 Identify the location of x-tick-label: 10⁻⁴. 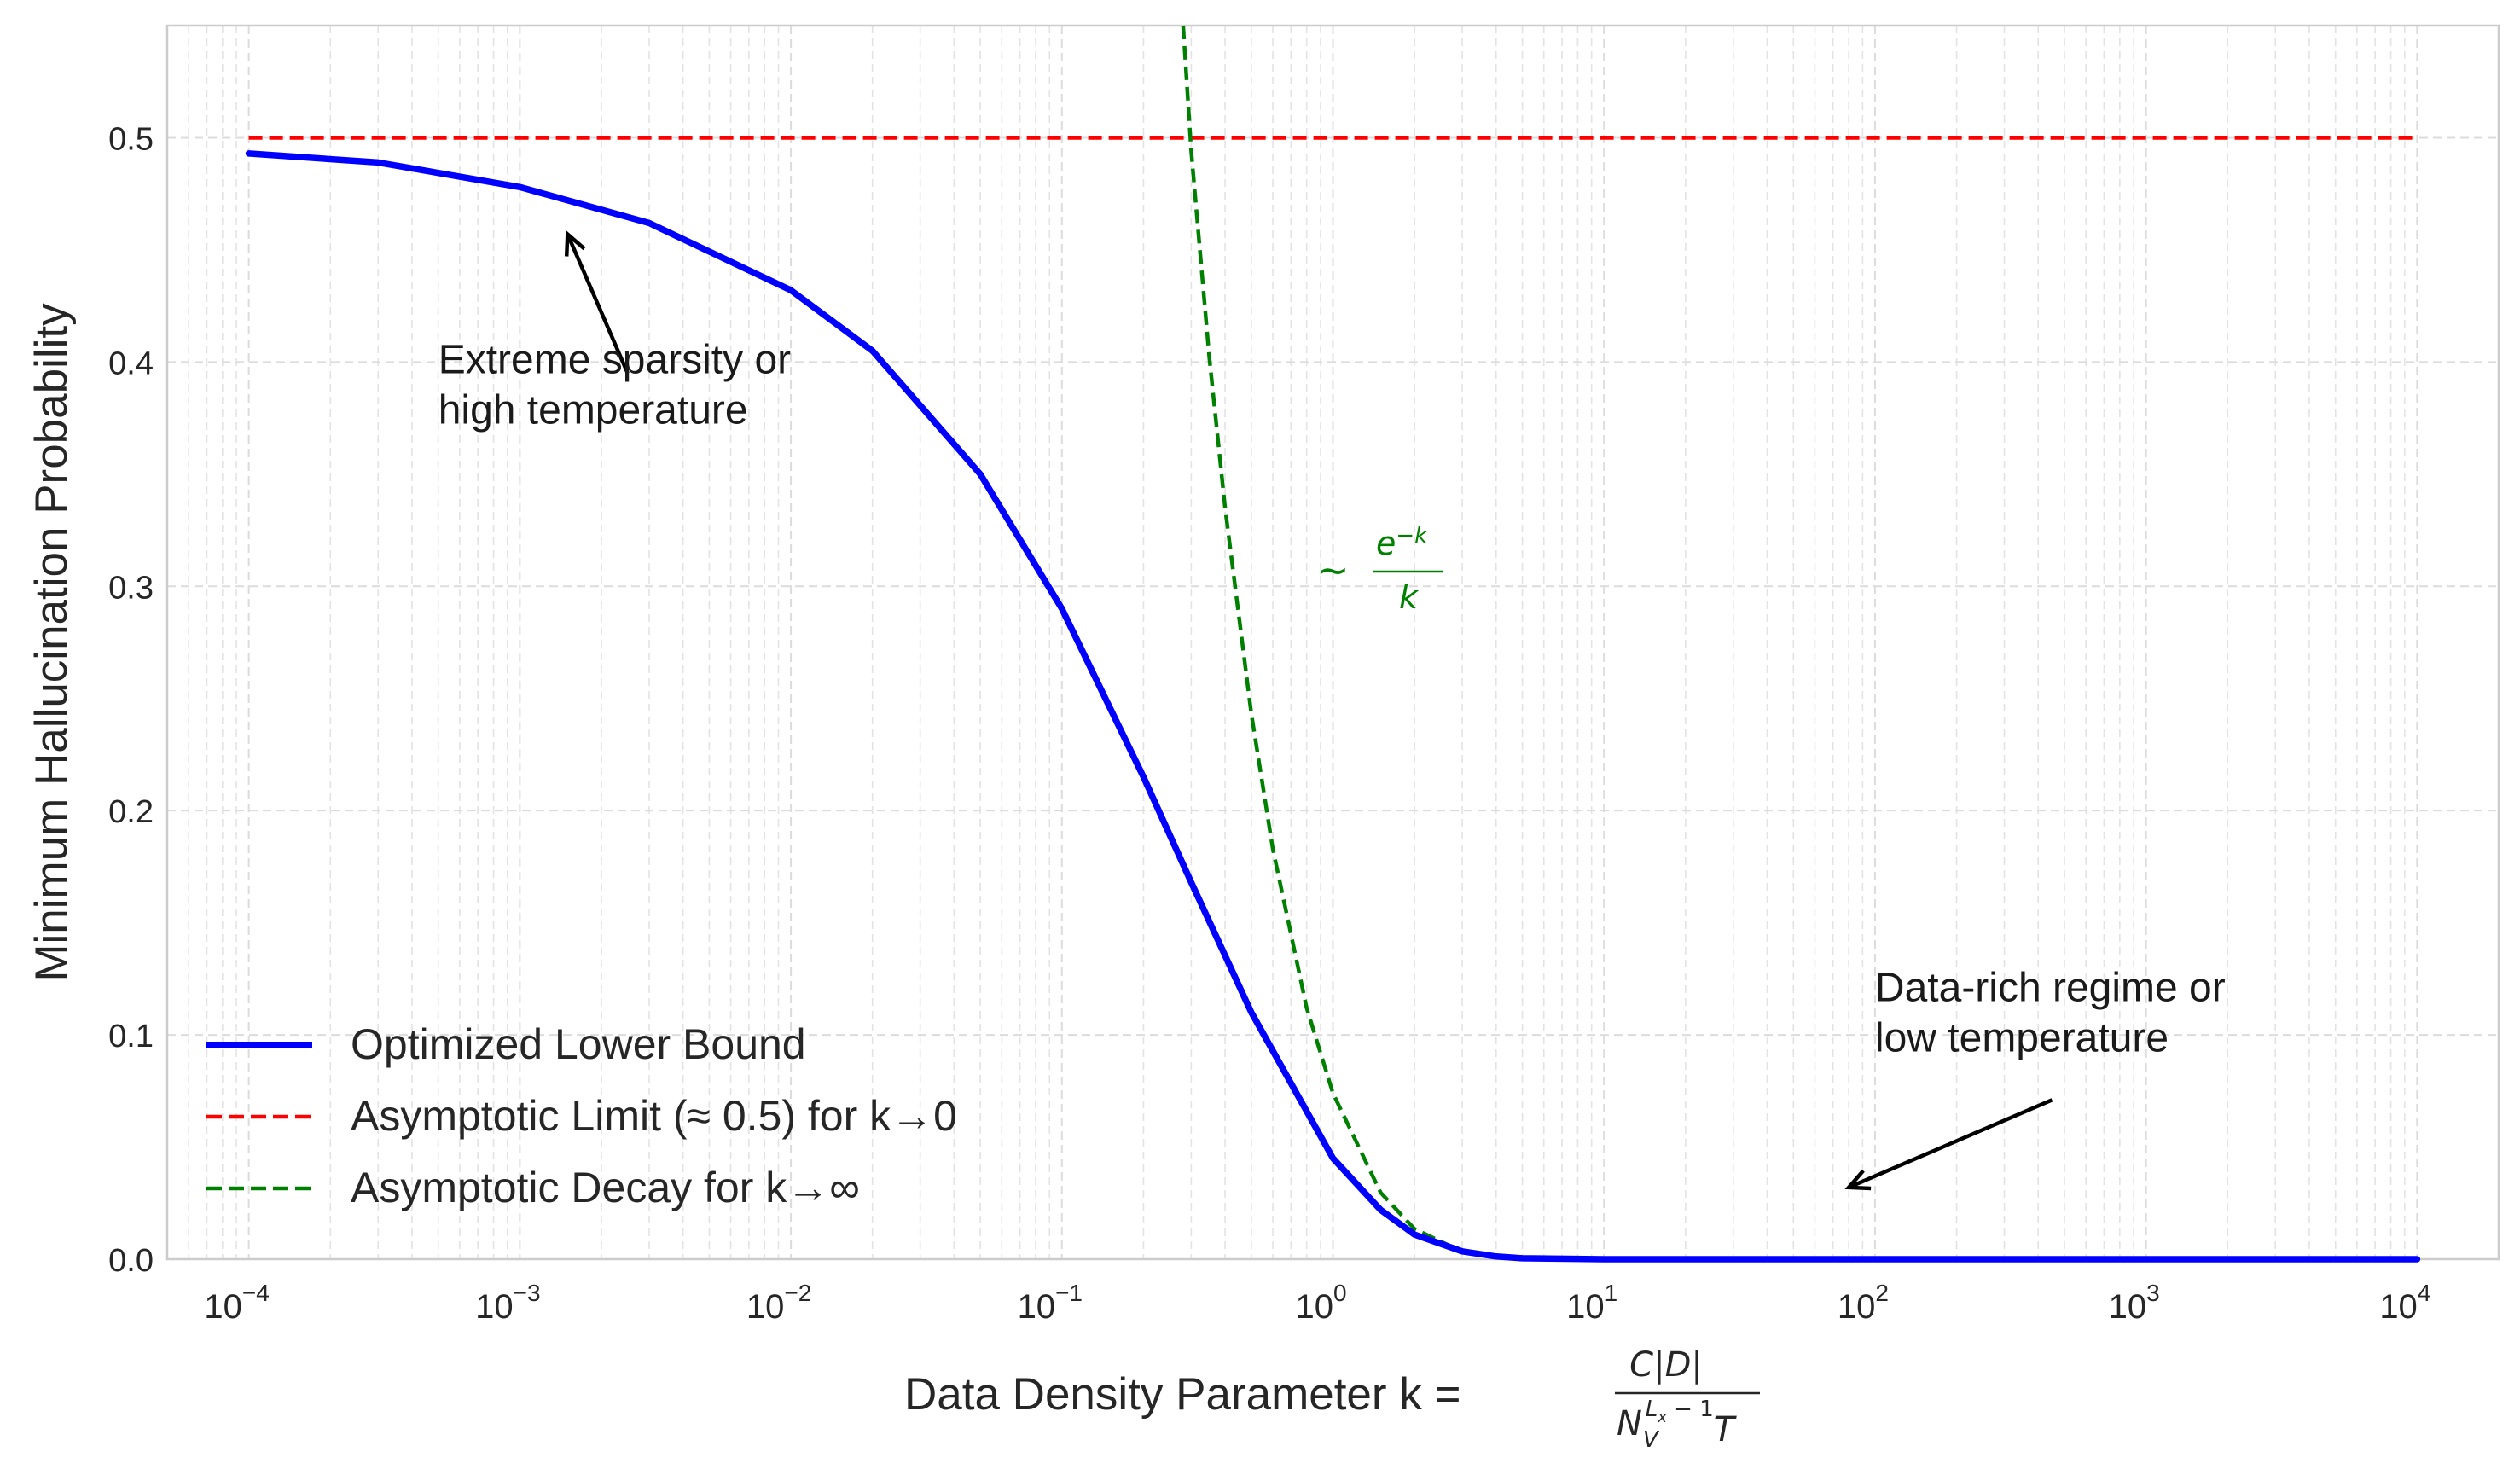
(236, 1303).